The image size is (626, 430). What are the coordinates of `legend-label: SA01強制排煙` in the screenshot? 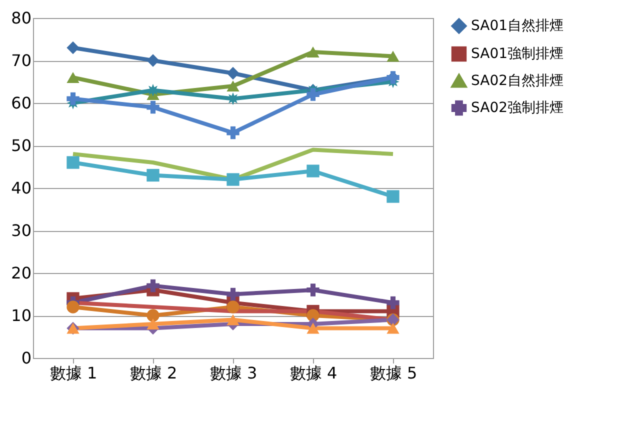 It's located at (517, 54).